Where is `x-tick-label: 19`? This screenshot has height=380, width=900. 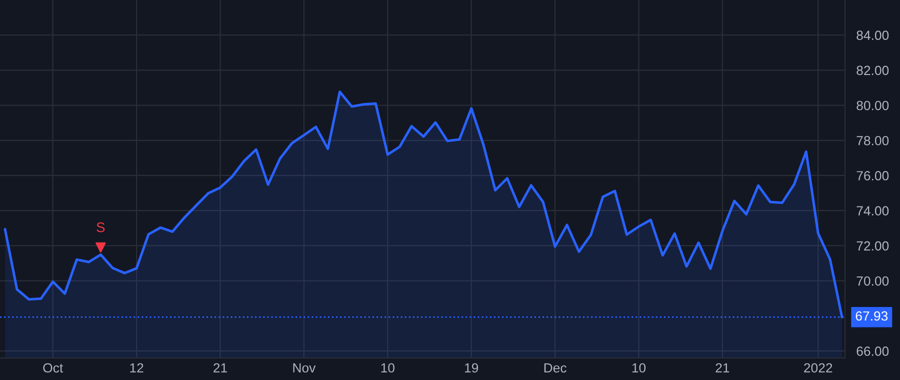
x-tick-label: 19 is located at coordinates (471, 368).